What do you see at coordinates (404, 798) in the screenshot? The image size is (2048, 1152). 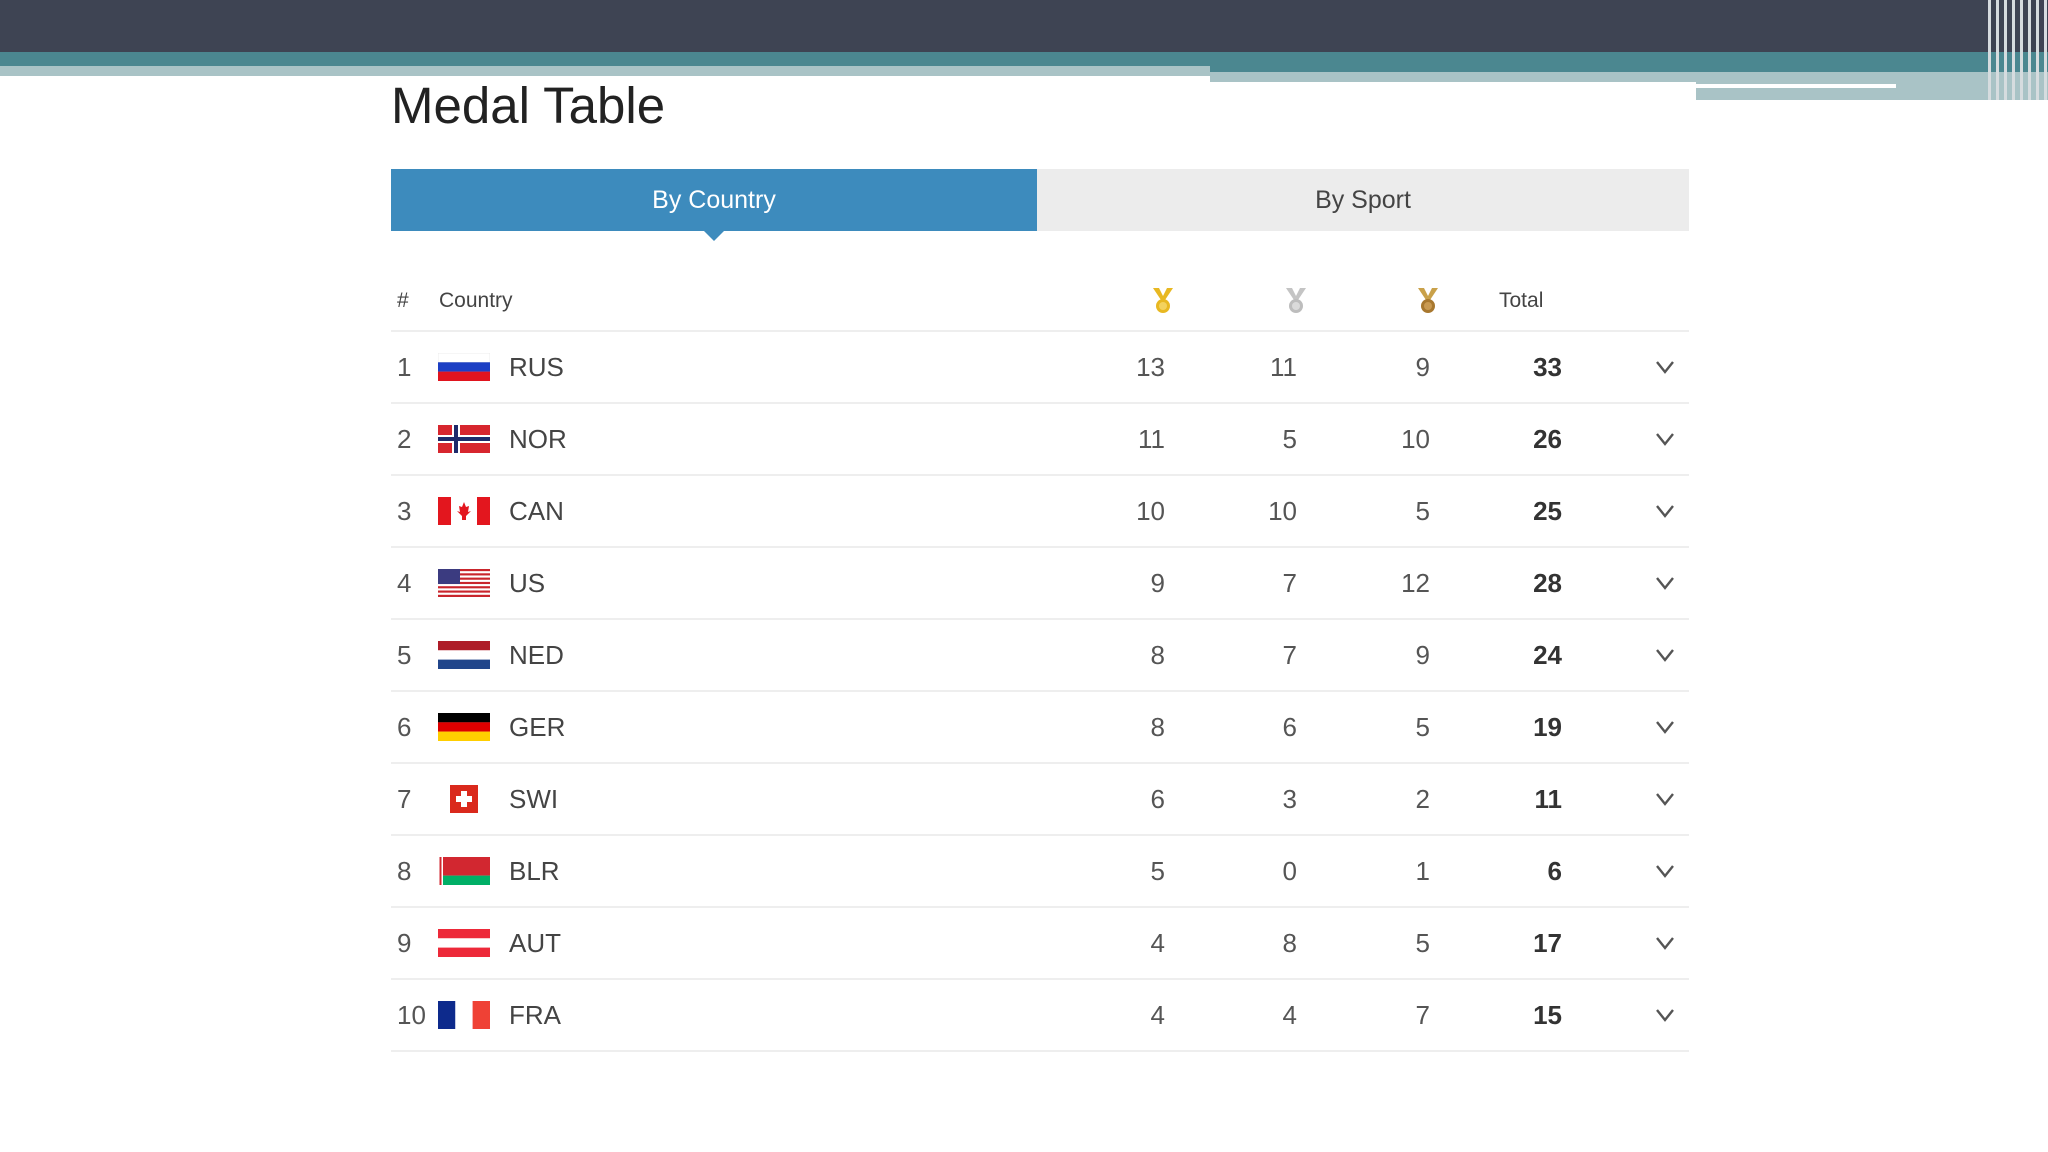 I see `rank: 7` at bounding box center [404, 798].